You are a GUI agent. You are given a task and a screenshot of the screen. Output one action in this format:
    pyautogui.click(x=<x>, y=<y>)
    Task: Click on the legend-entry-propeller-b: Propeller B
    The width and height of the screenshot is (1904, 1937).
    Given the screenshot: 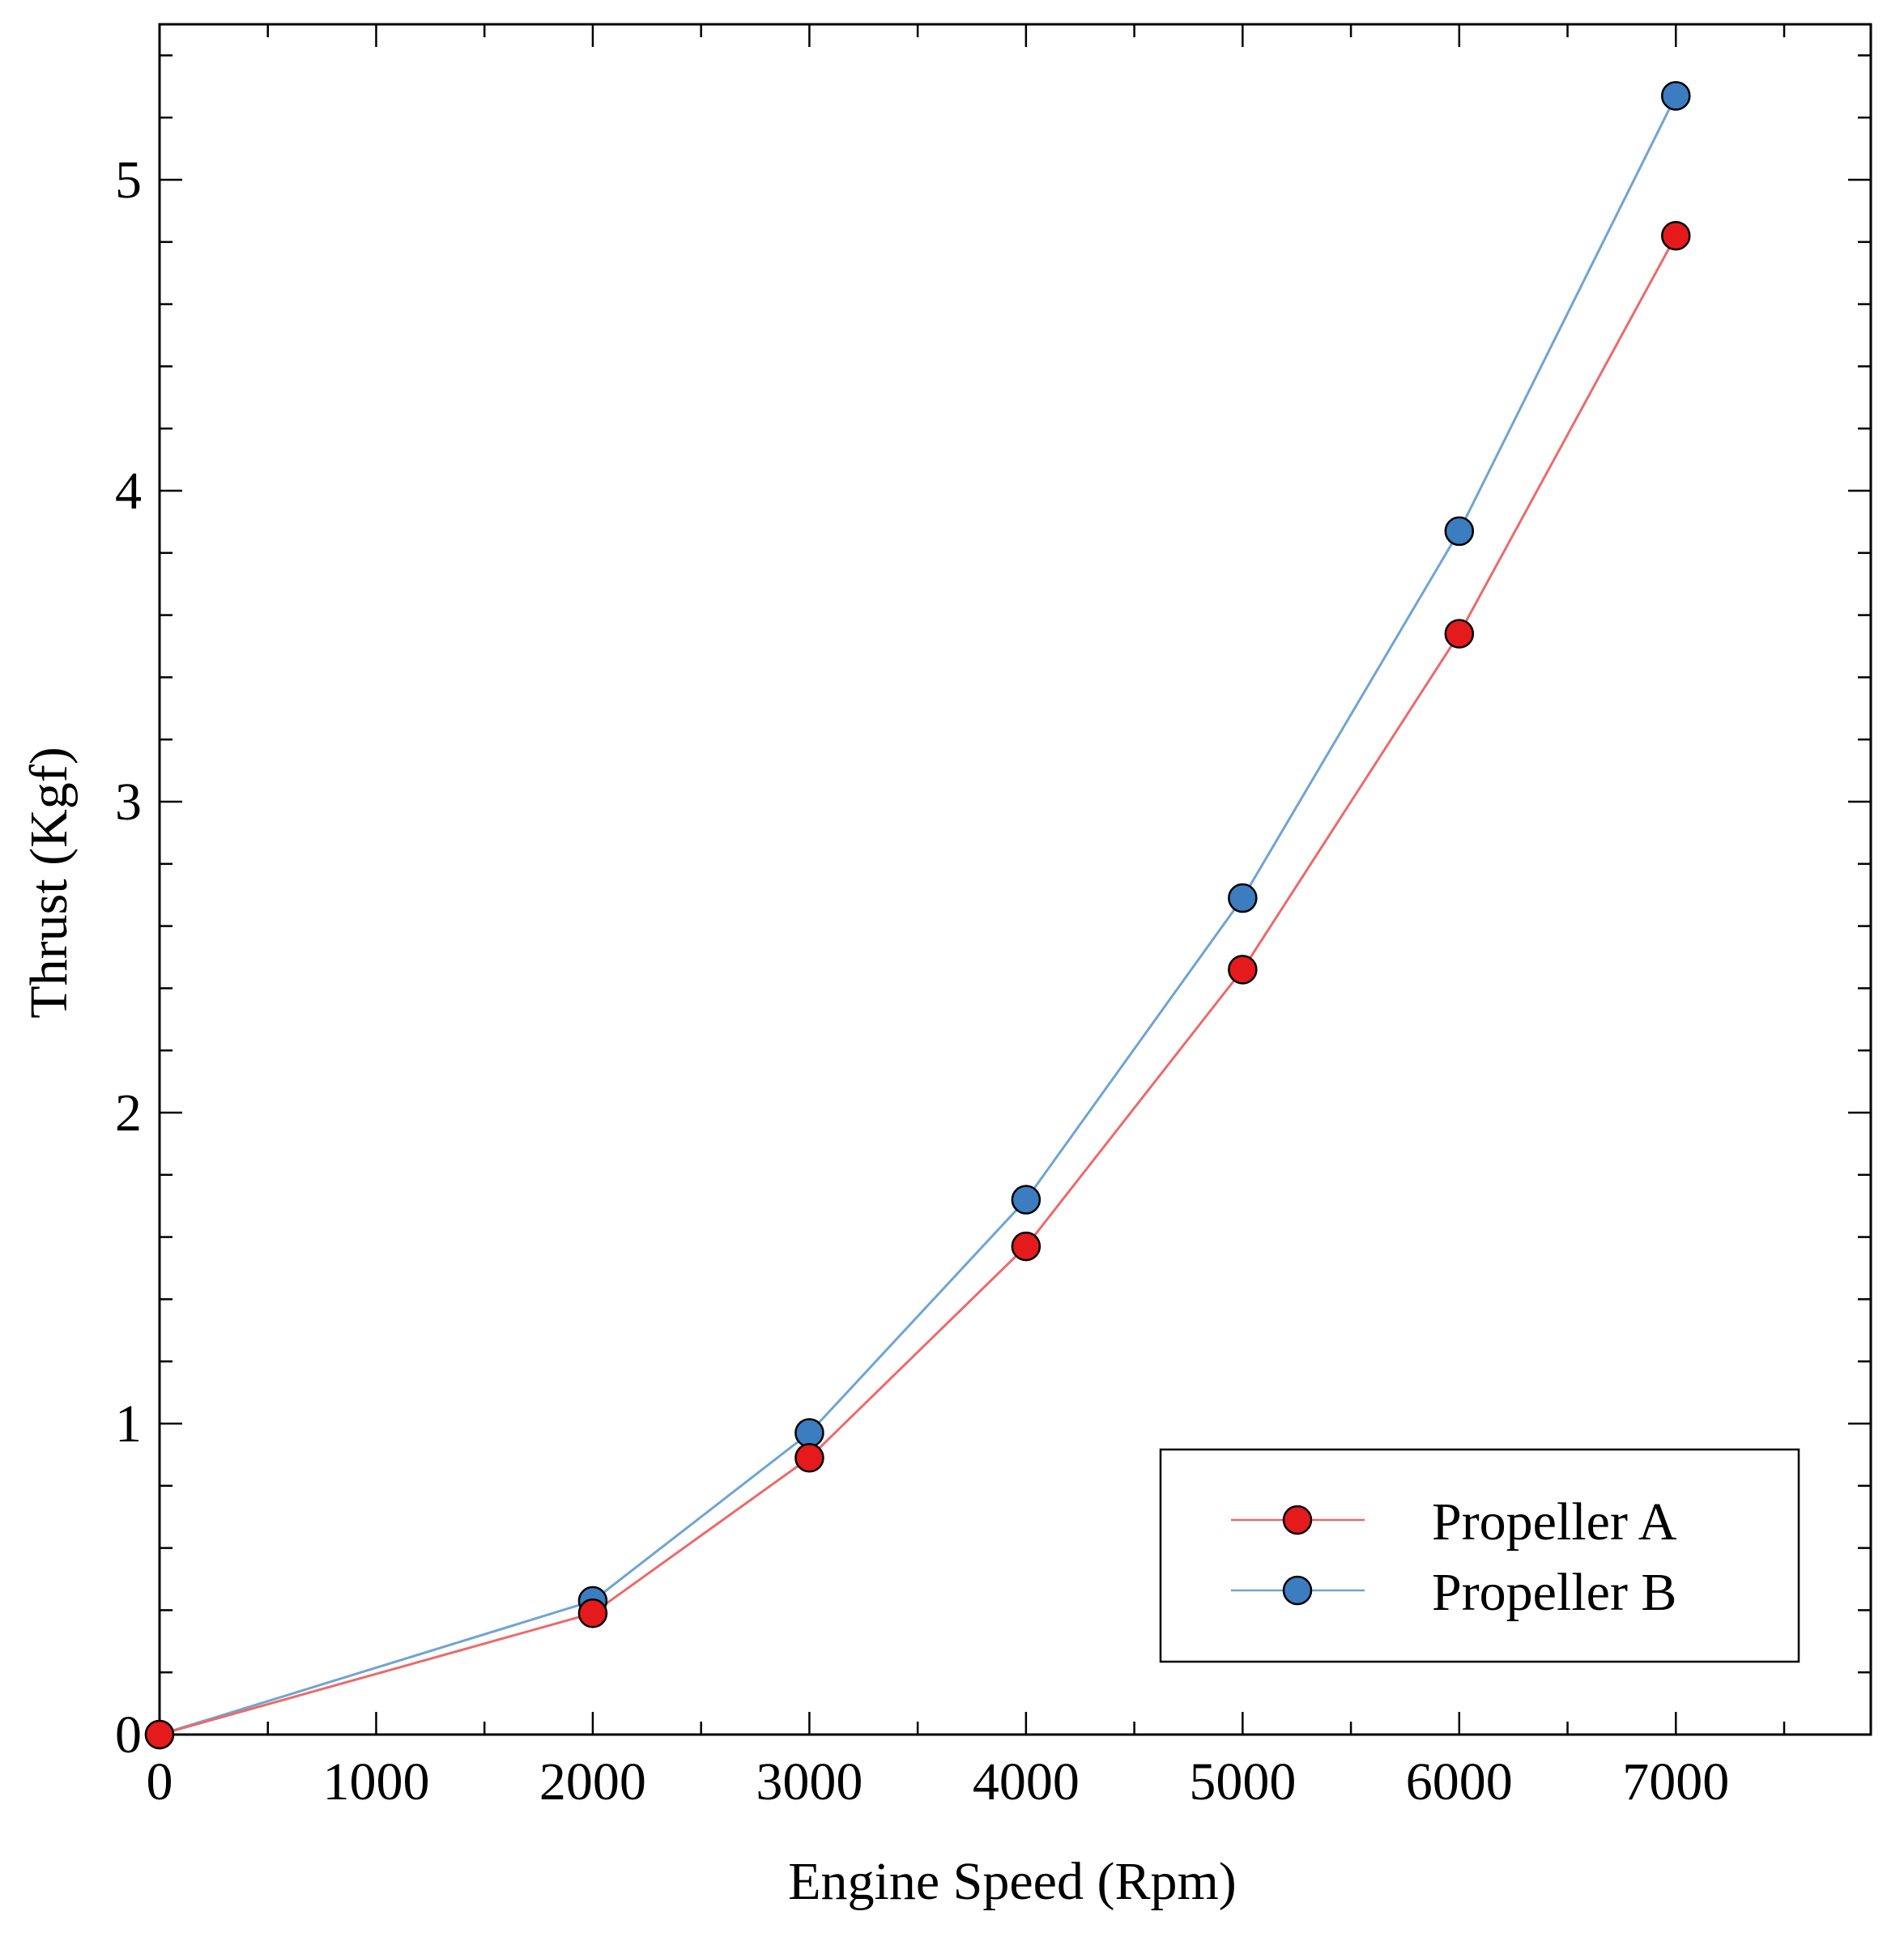 What is the action you would take?
    pyautogui.click(x=1453, y=1592)
    